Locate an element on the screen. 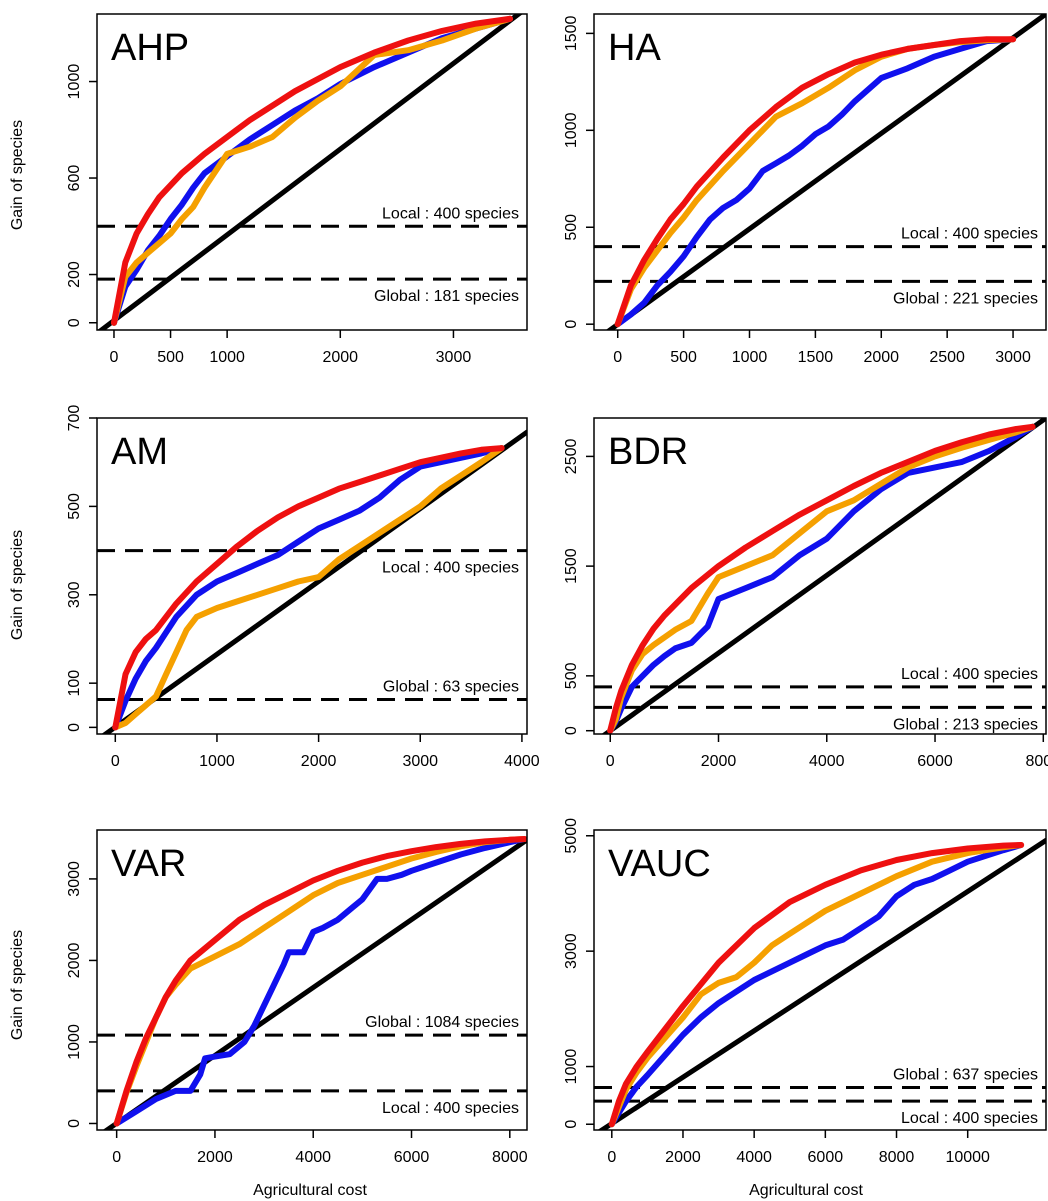 The height and width of the screenshot is (1201, 1048). threshold-label: Global : 637 species is located at coordinates (965, 1074).